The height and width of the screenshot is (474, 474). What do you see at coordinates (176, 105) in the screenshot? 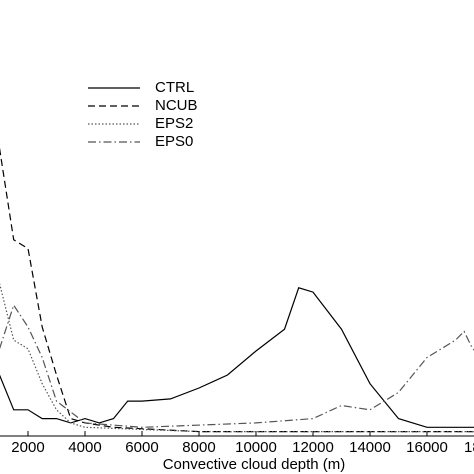
I see `legend-label: NCUB` at bounding box center [176, 105].